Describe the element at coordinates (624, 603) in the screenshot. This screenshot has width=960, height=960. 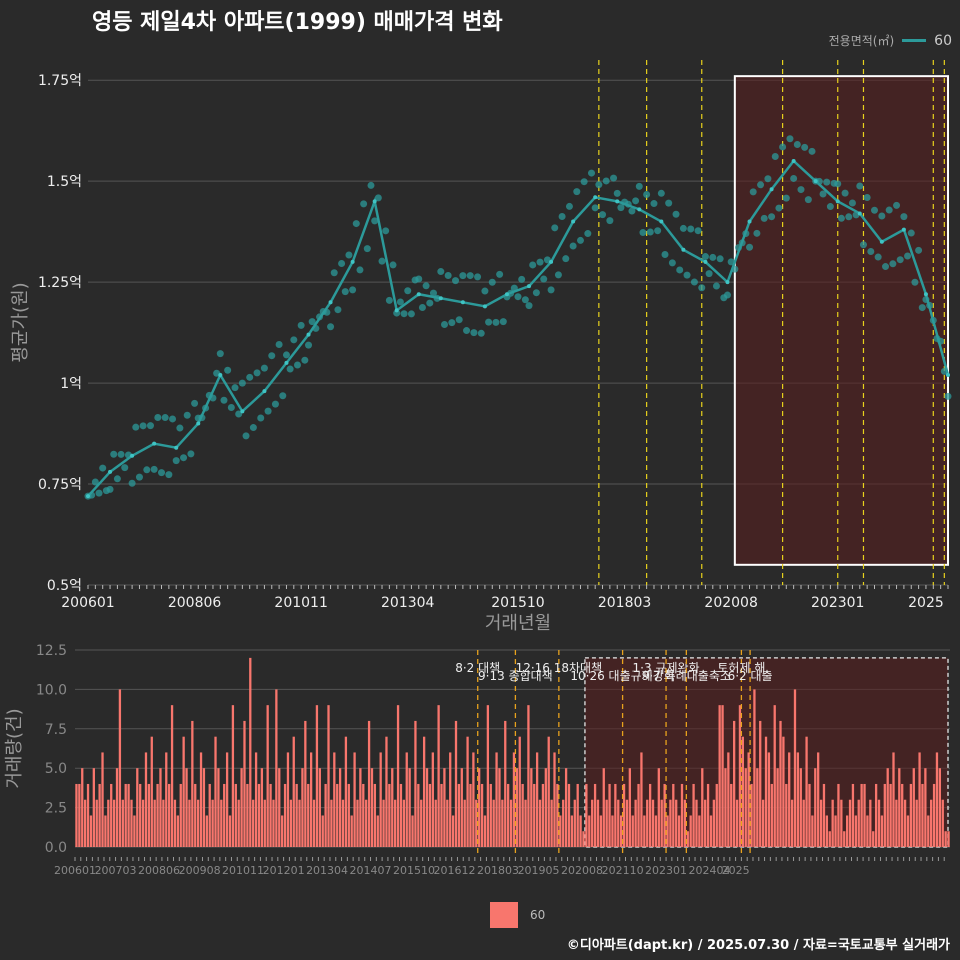
I see `top-x-tick-label: 201803` at that location.